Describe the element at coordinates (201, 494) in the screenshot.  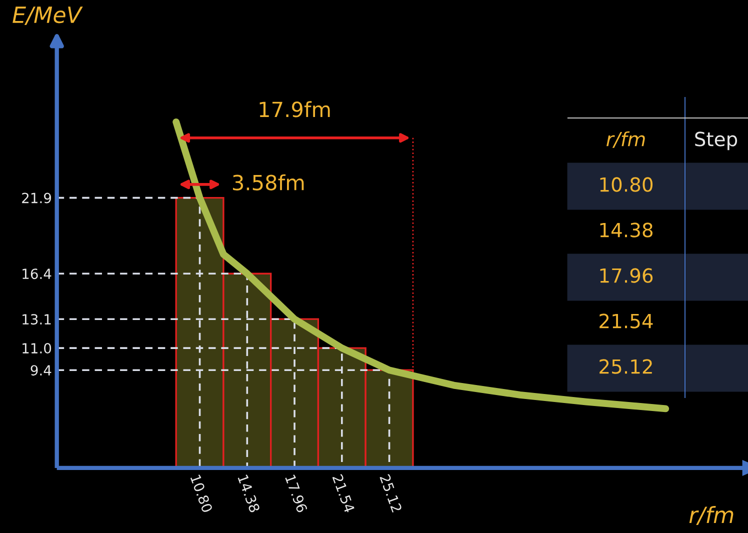
I see `x-tick-label: 10.80` at that location.